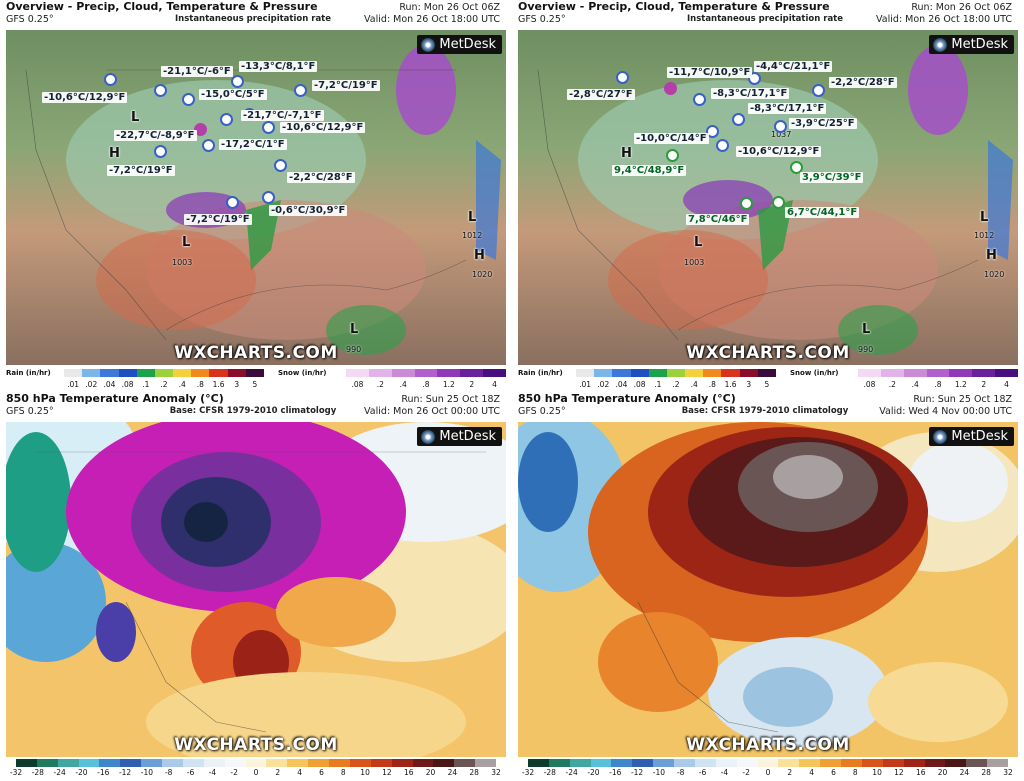 This screenshot has width=1024, height=781. What do you see at coordinates (482, 274) in the screenshot?
I see `pressure-value: 1020` at bounding box center [482, 274].